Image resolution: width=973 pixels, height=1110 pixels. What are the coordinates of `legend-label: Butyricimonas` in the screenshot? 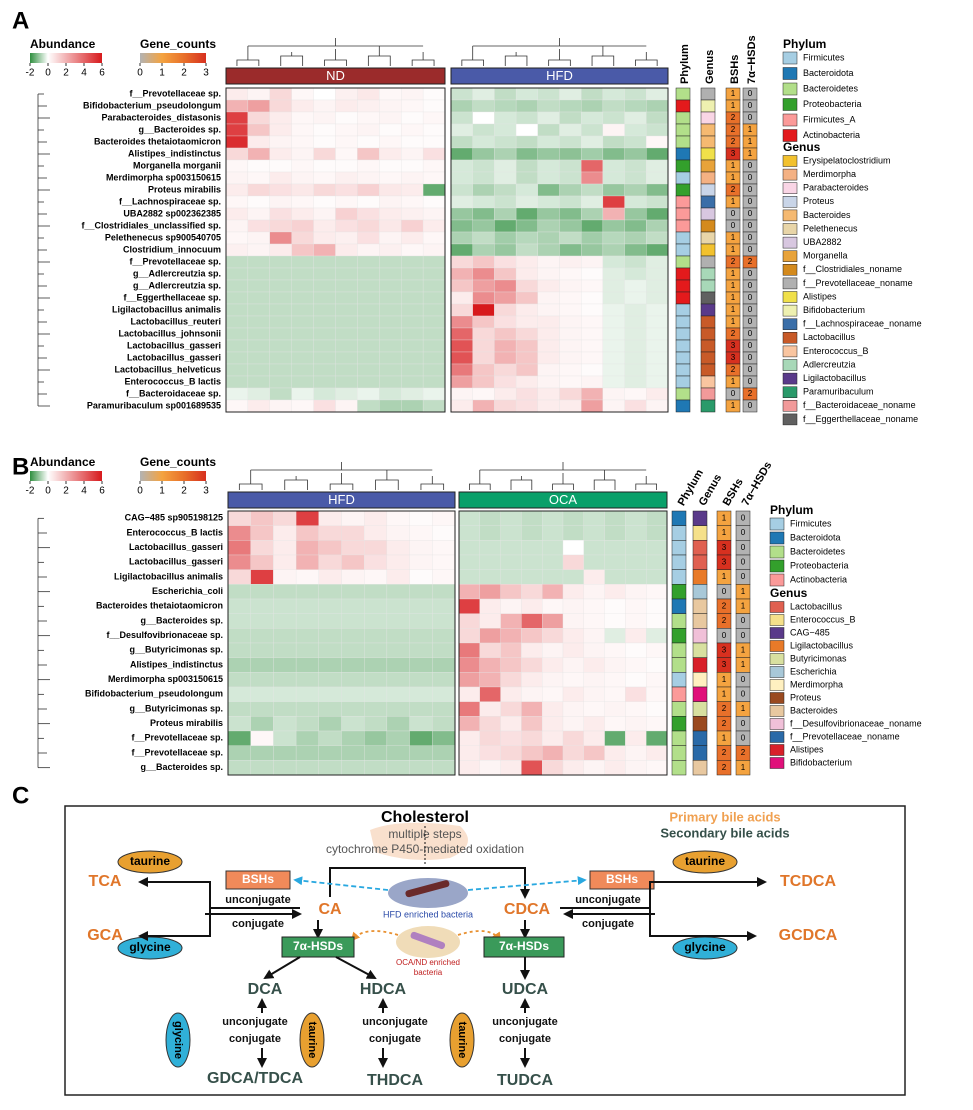 It's located at (818, 658).